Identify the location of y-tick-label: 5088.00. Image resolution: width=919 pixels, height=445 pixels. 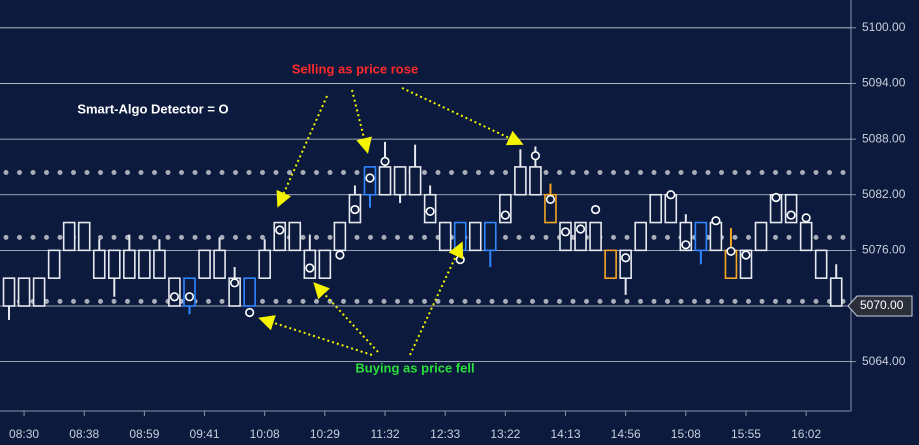
(884, 138).